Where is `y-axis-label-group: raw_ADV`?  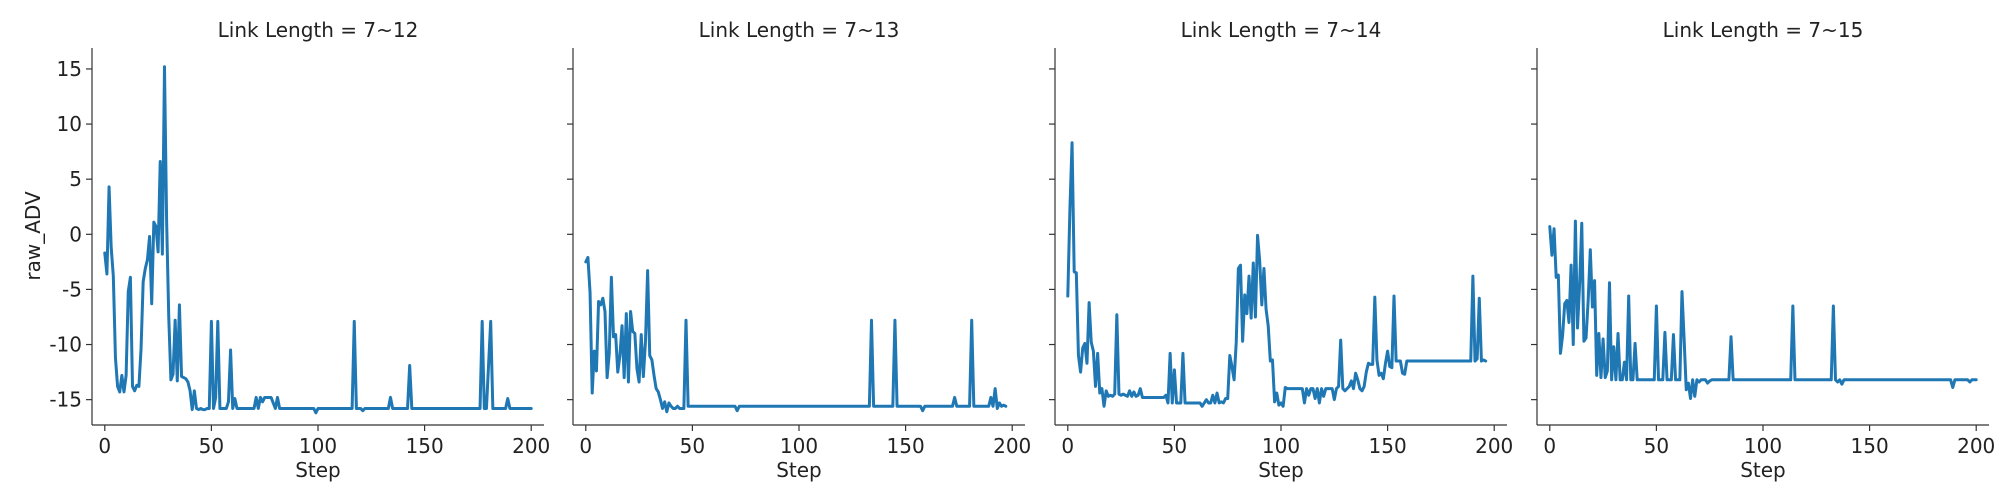 y-axis-label-group: raw_ADV is located at coordinates (33, 236).